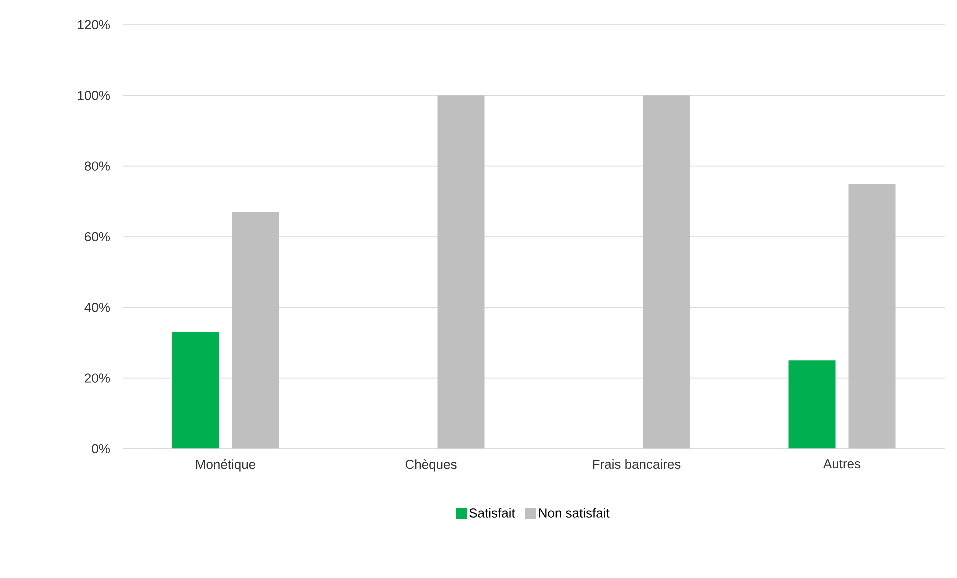 The image size is (957, 578). What do you see at coordinates (97, 237) in the screenshot?
I see `y-tick-label: 60%` at bounding box center [97, 237].